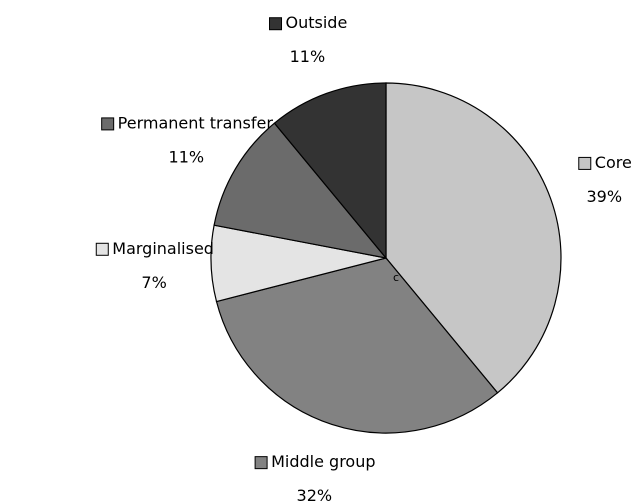 This screenshot has height=502, width=633. Describe the element at coordinates (163, 248) in the screenshot. I see `slice-label: Marginalised` at that location.